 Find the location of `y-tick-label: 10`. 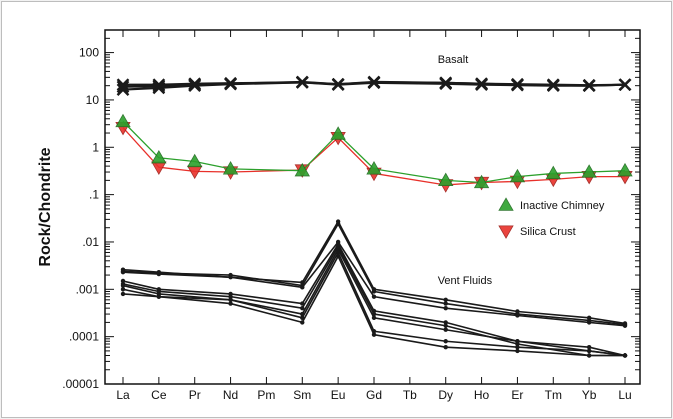

y-tick-label: 10 is located at coordinates (93, 100).